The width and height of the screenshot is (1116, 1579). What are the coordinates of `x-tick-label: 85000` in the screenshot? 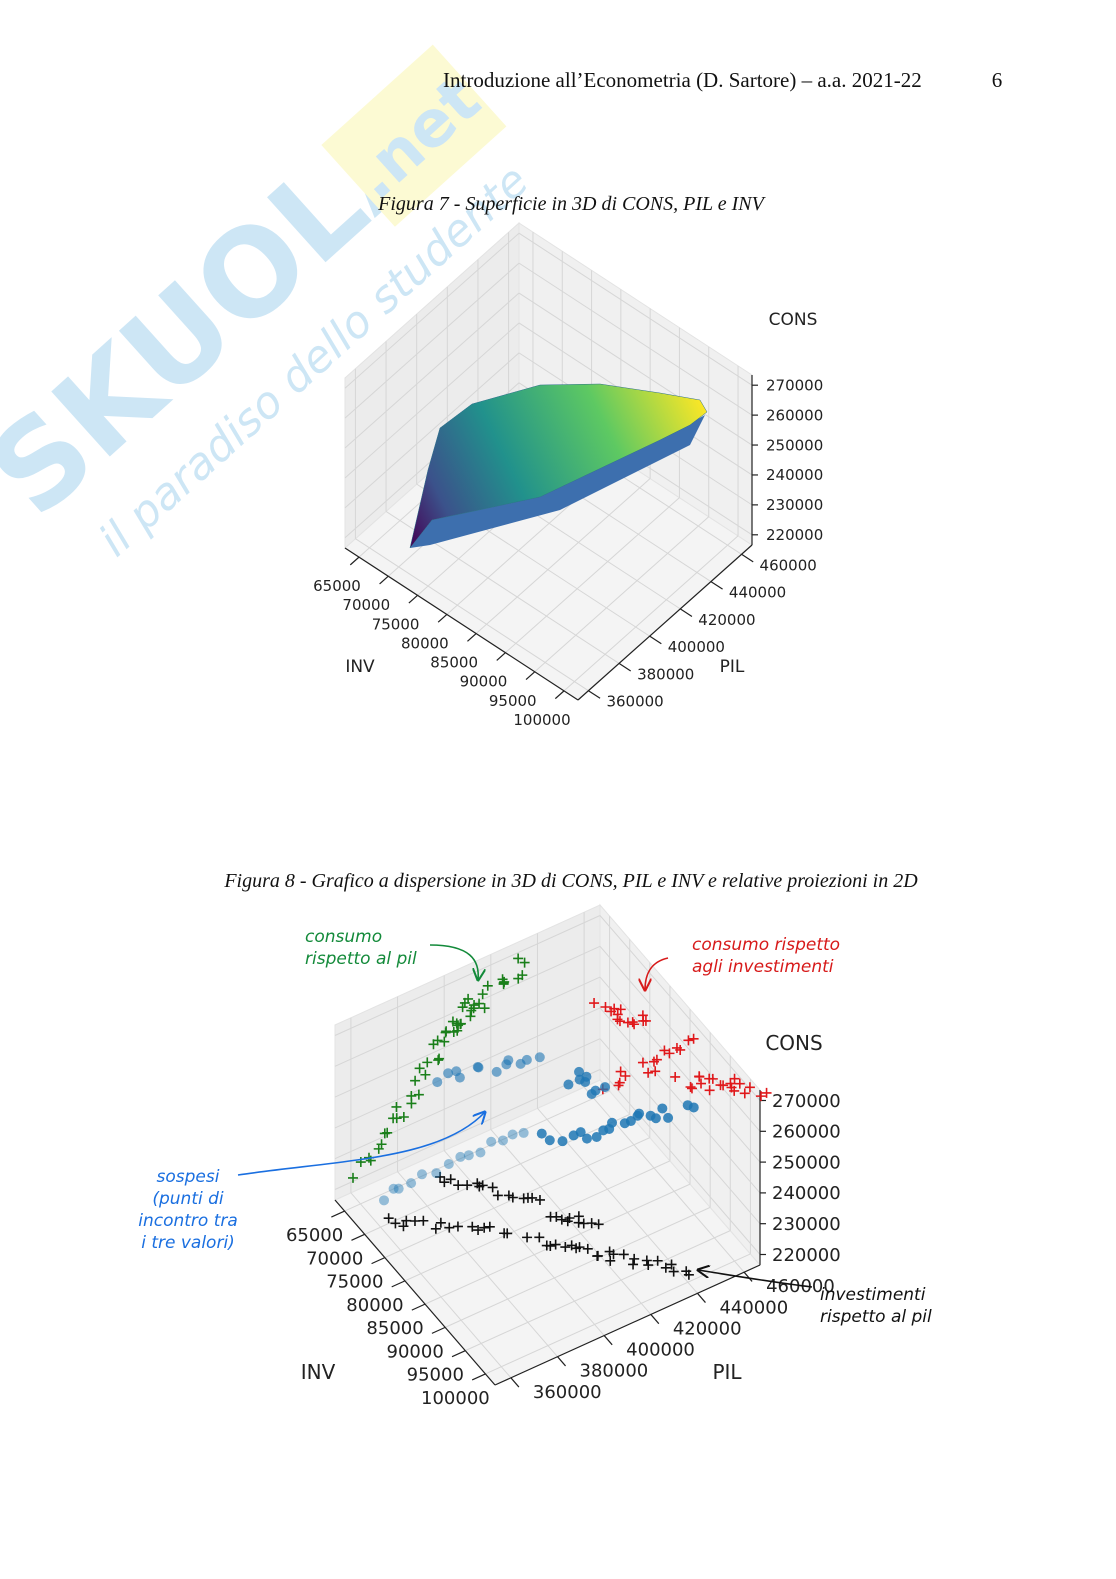 It's located at (394, 1328).